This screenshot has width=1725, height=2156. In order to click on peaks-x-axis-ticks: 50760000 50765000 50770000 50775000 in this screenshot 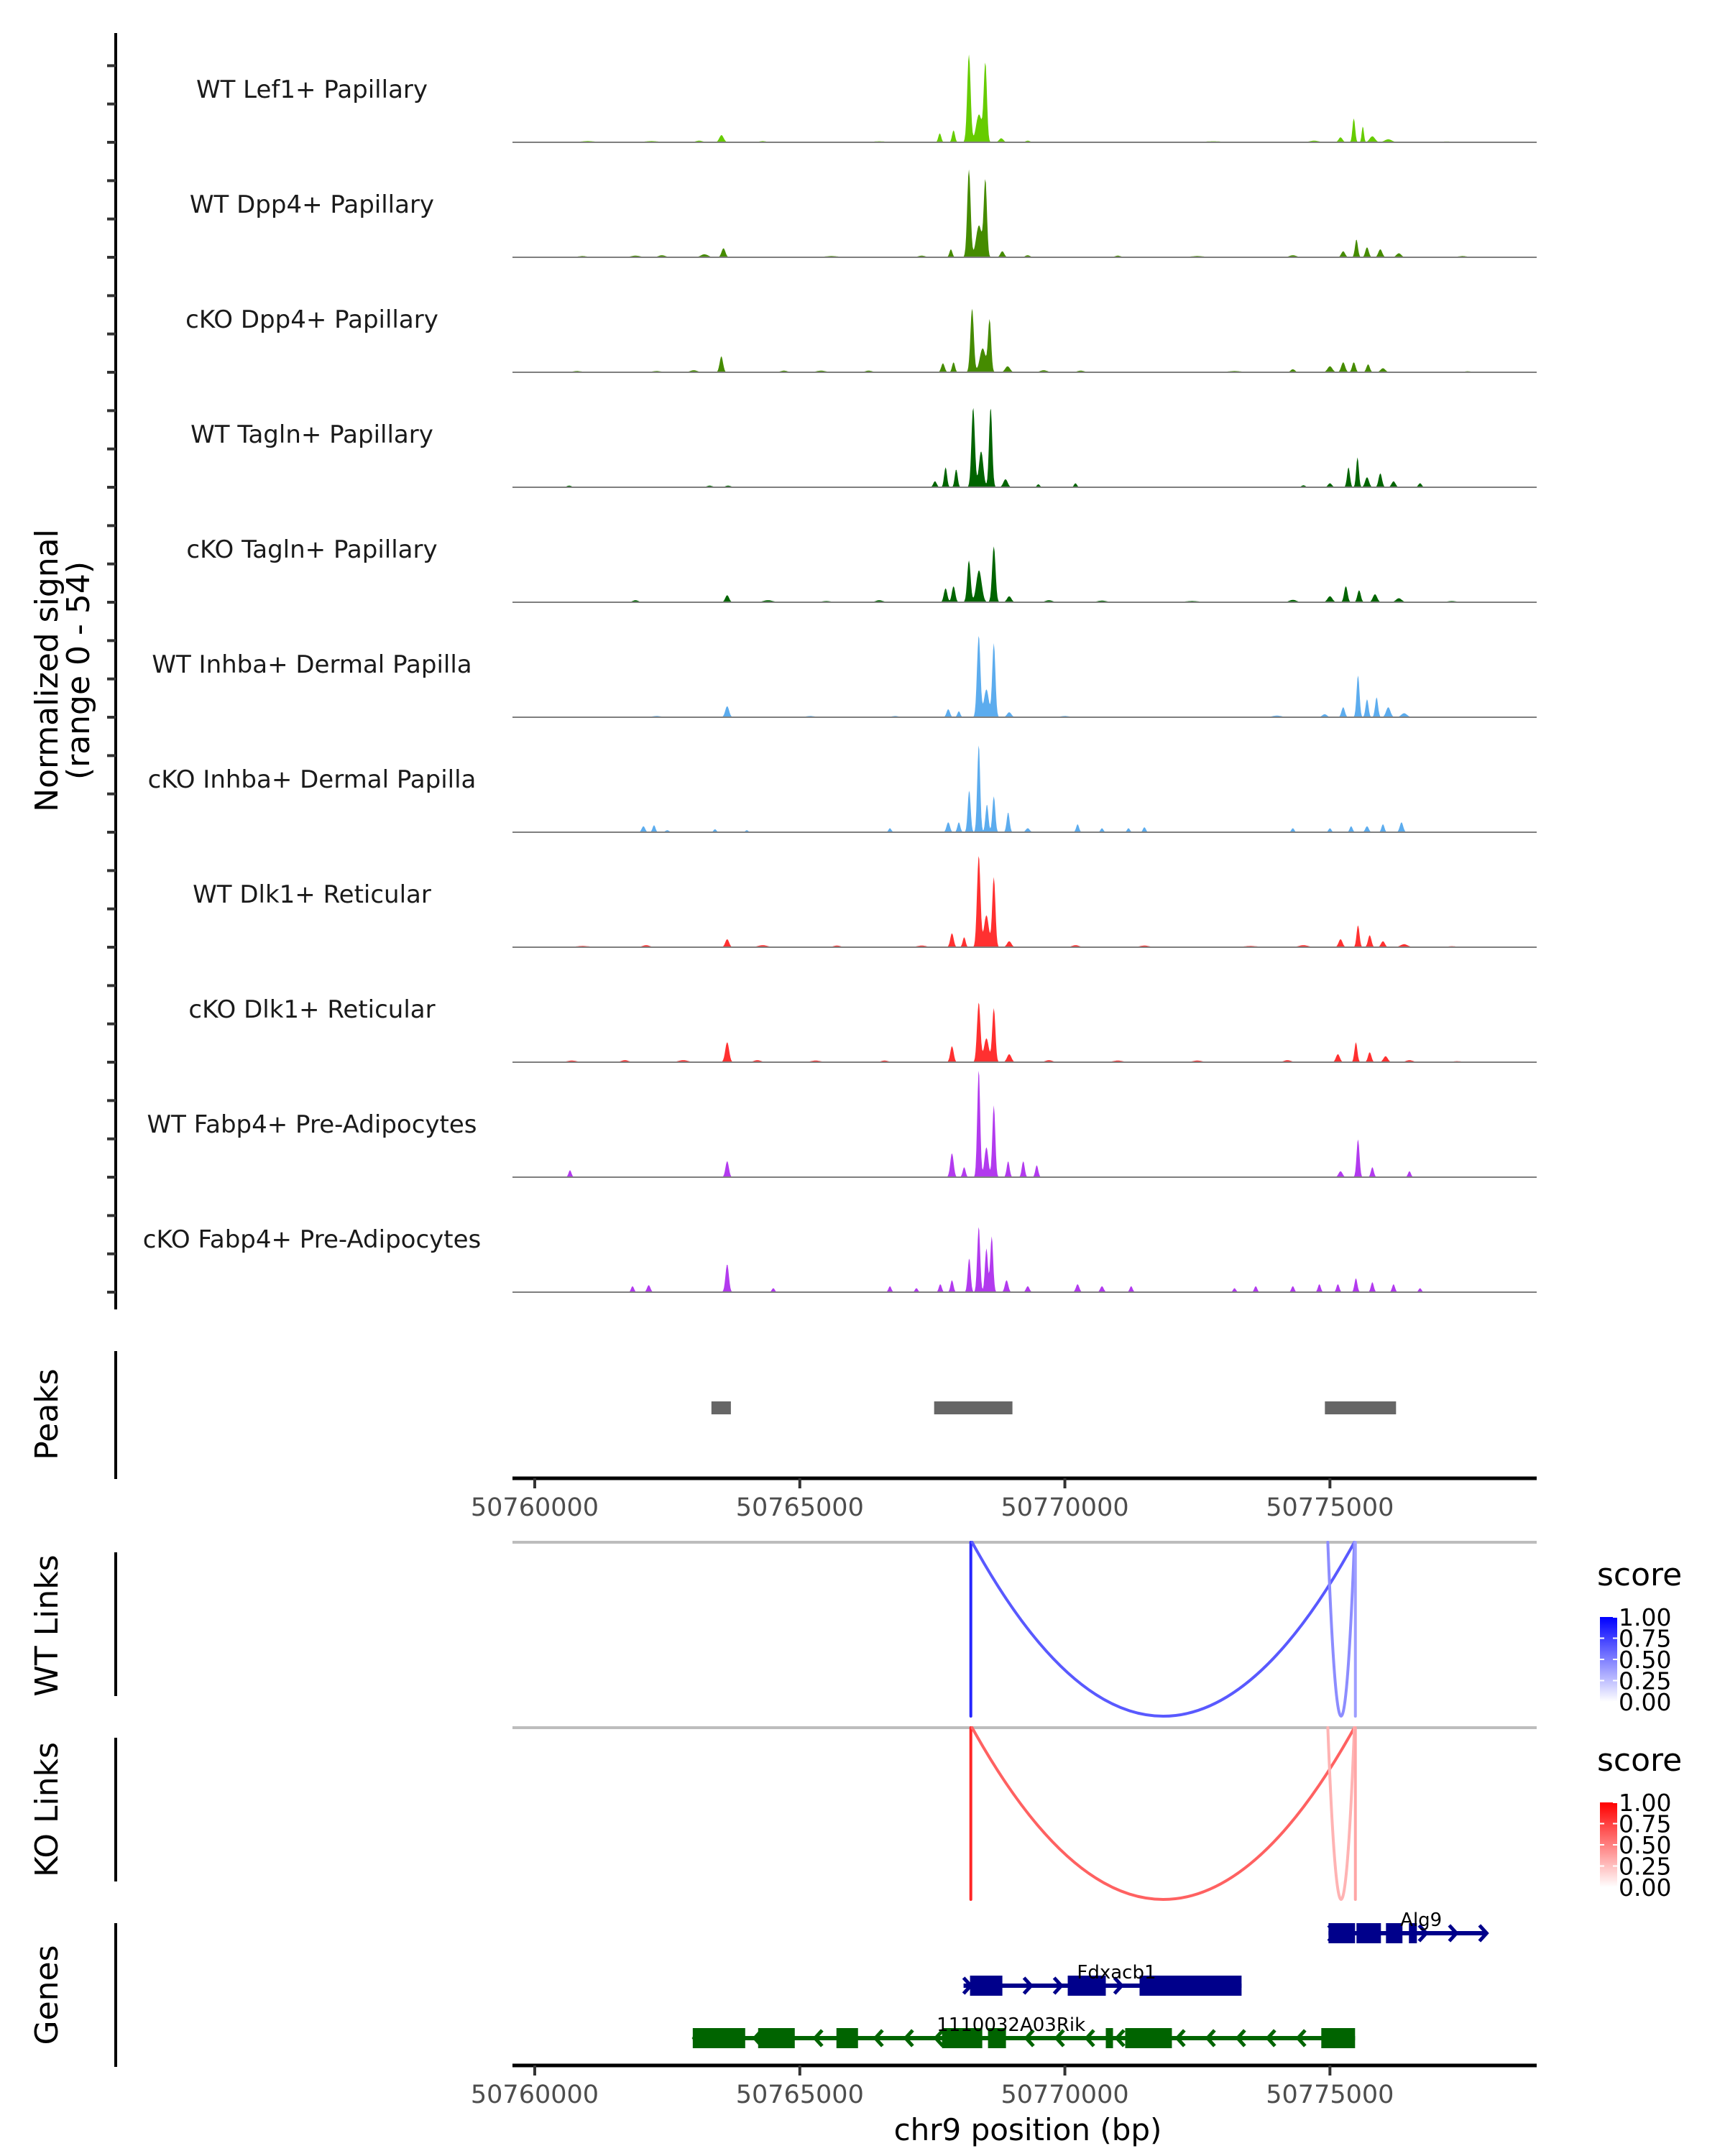, I will do `click(932, 1500)`.